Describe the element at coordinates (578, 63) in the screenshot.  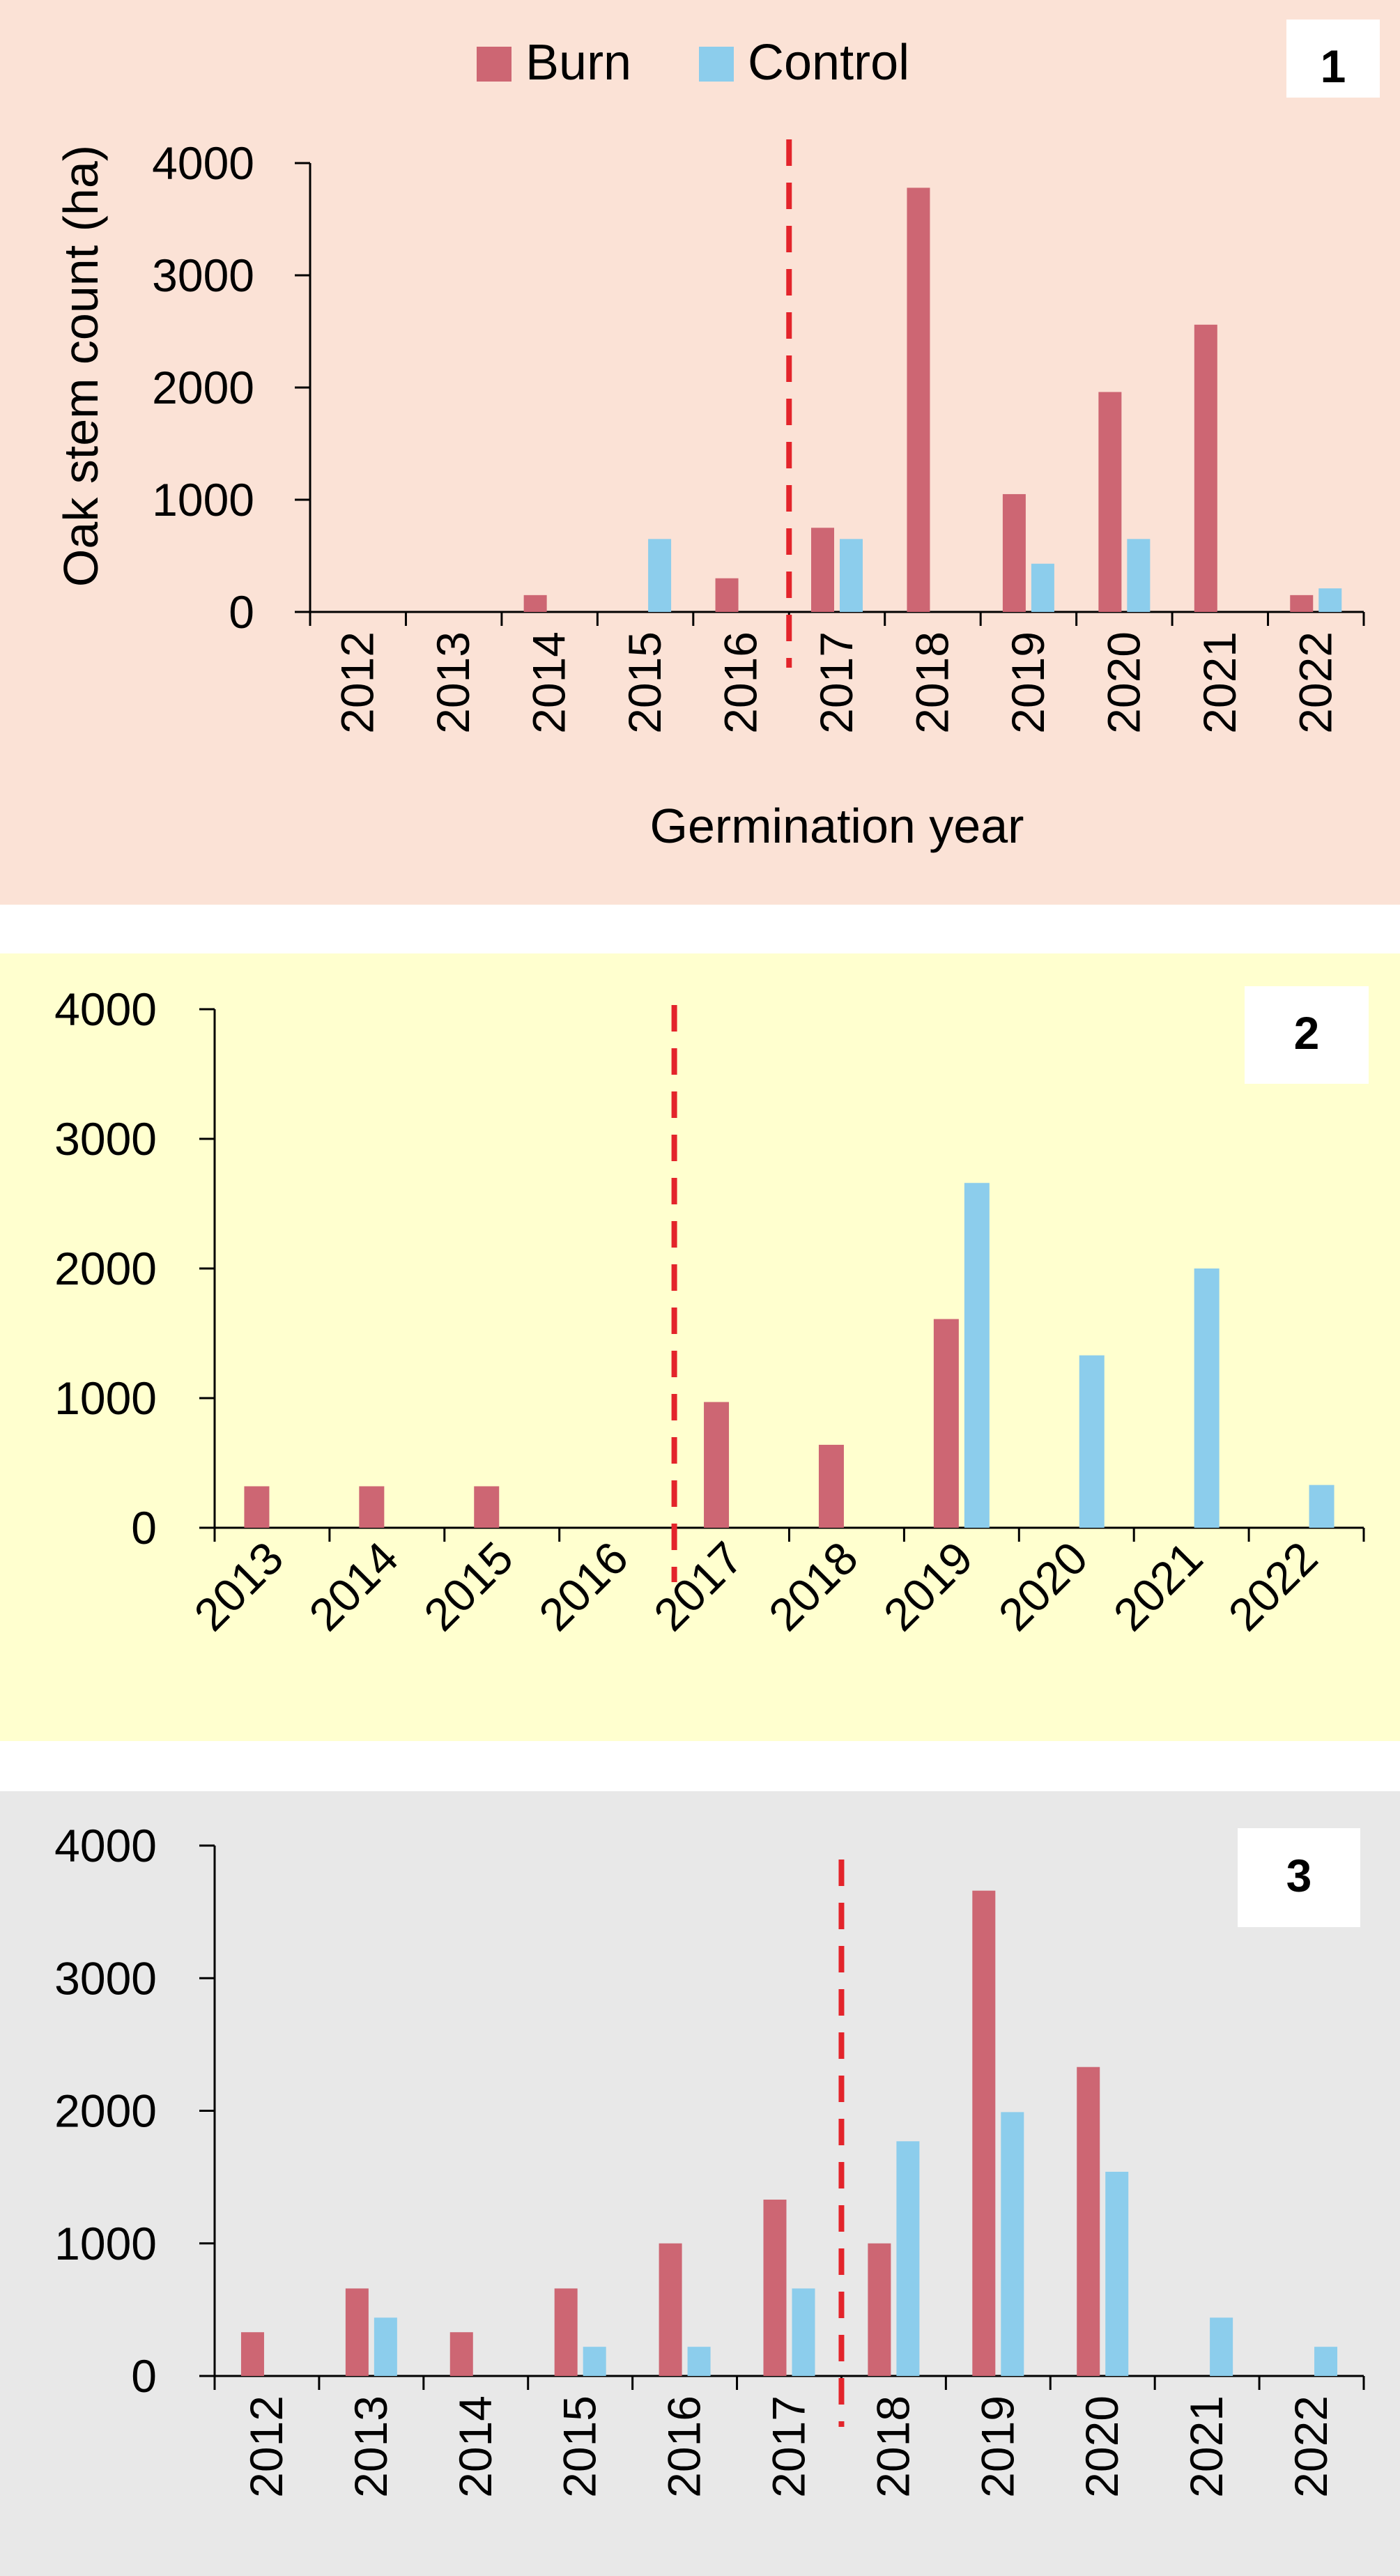
I see `legend-burn-label: Burn` at that location.